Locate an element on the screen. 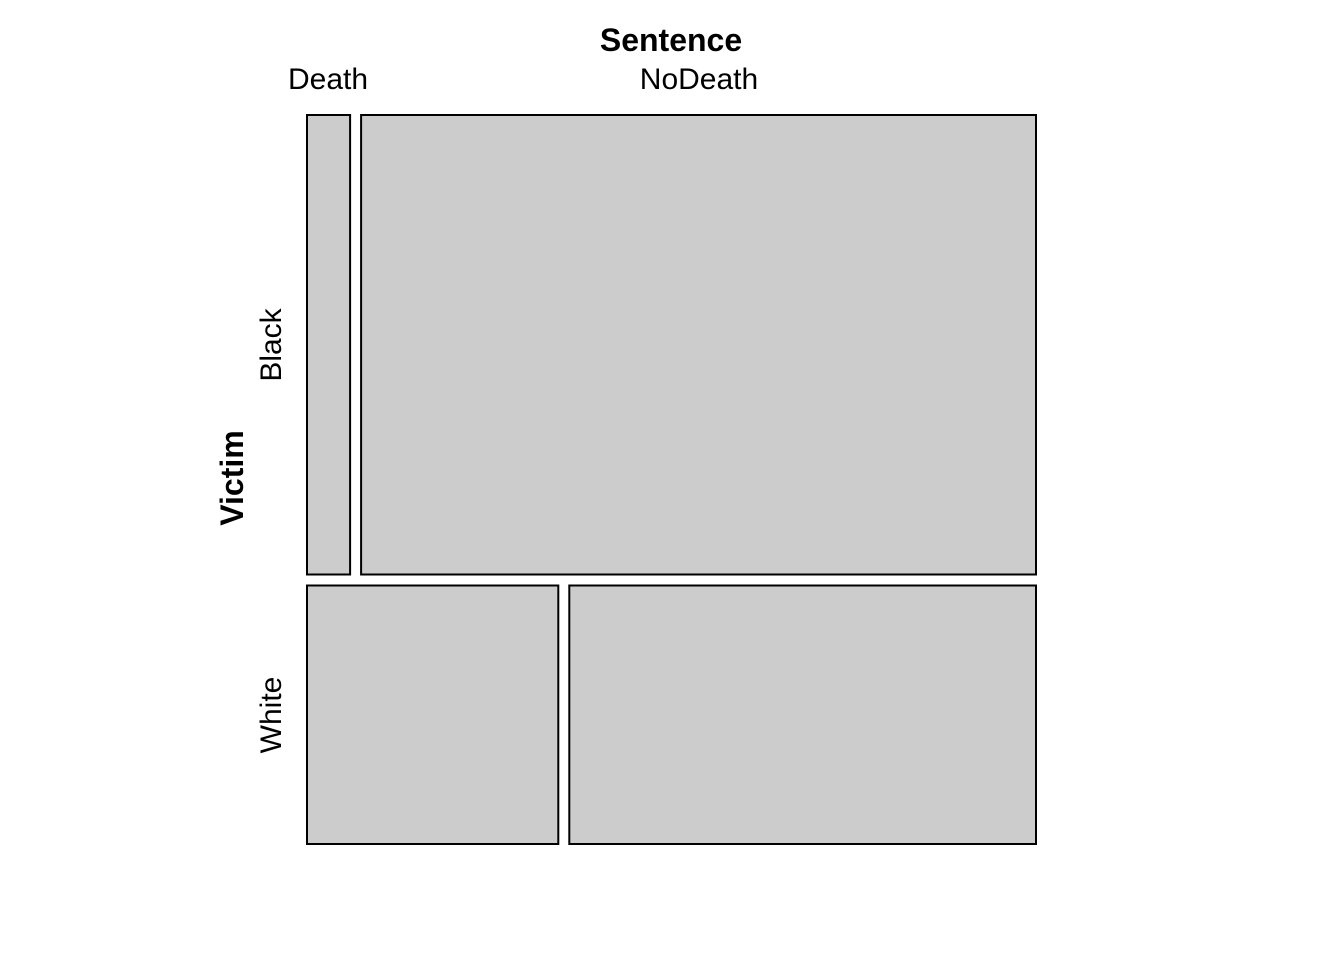  col-level-label-death: Death is located at coordinates (328, 79).